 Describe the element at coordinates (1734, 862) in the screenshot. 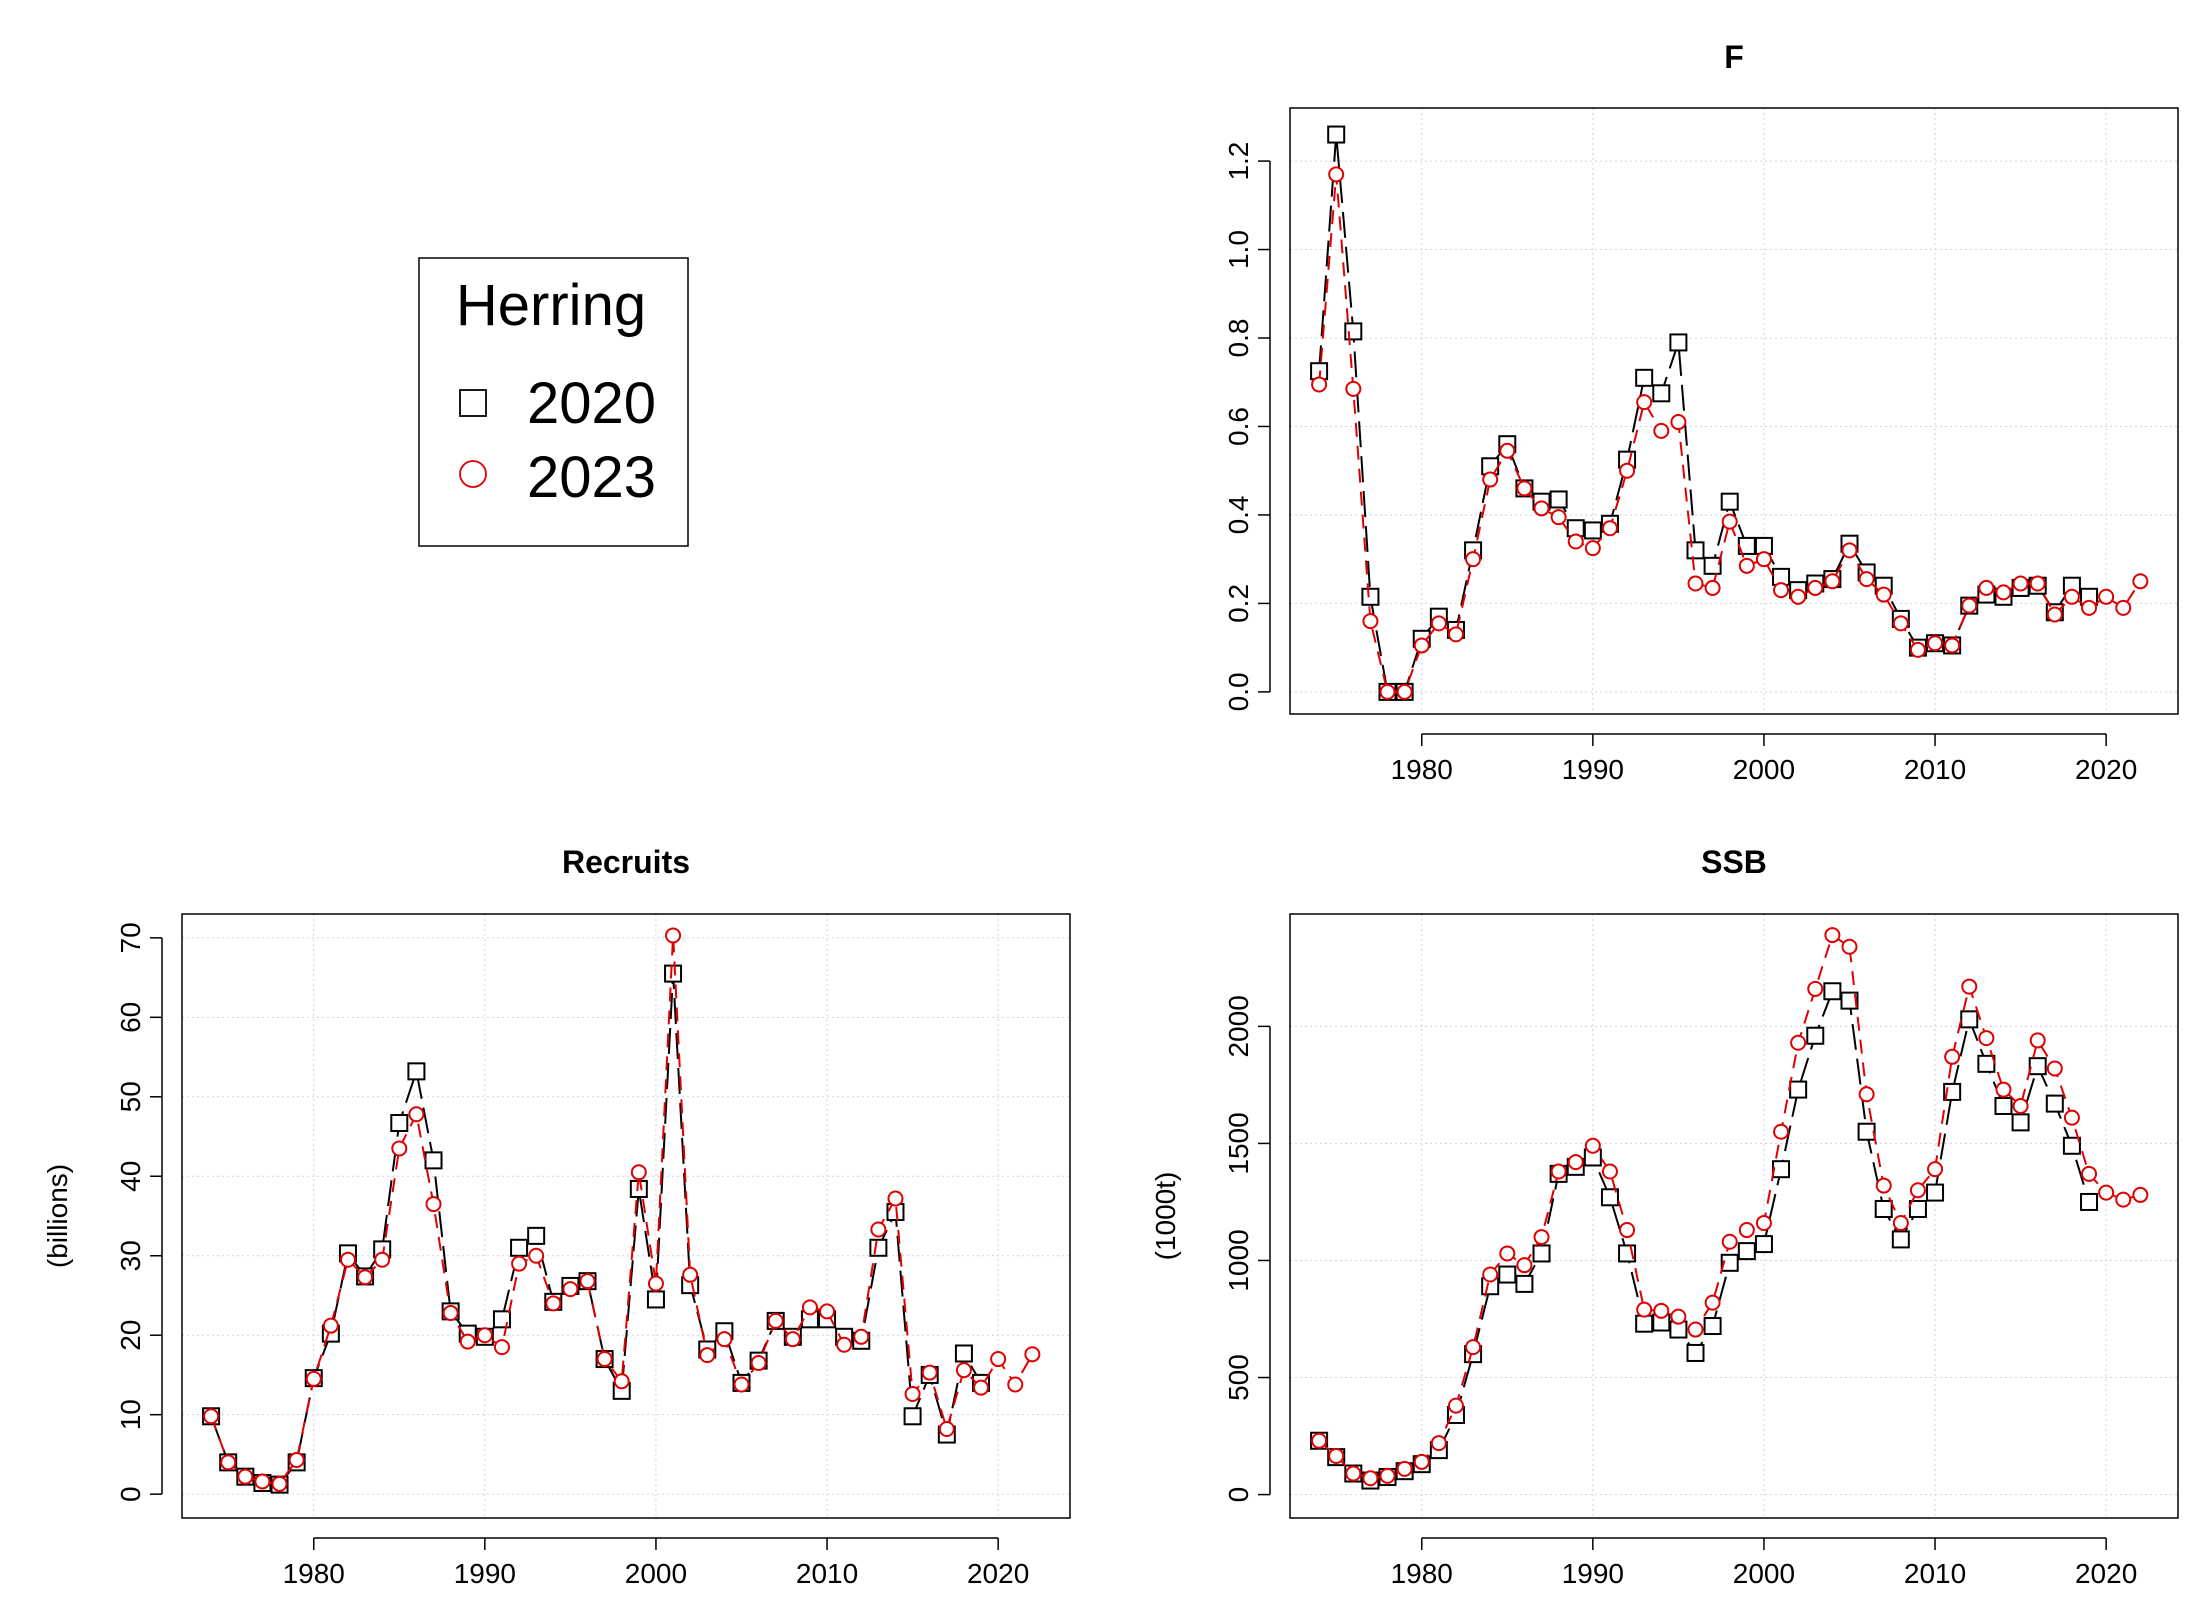

I see `chart-title-ssb: SSB` at that location.